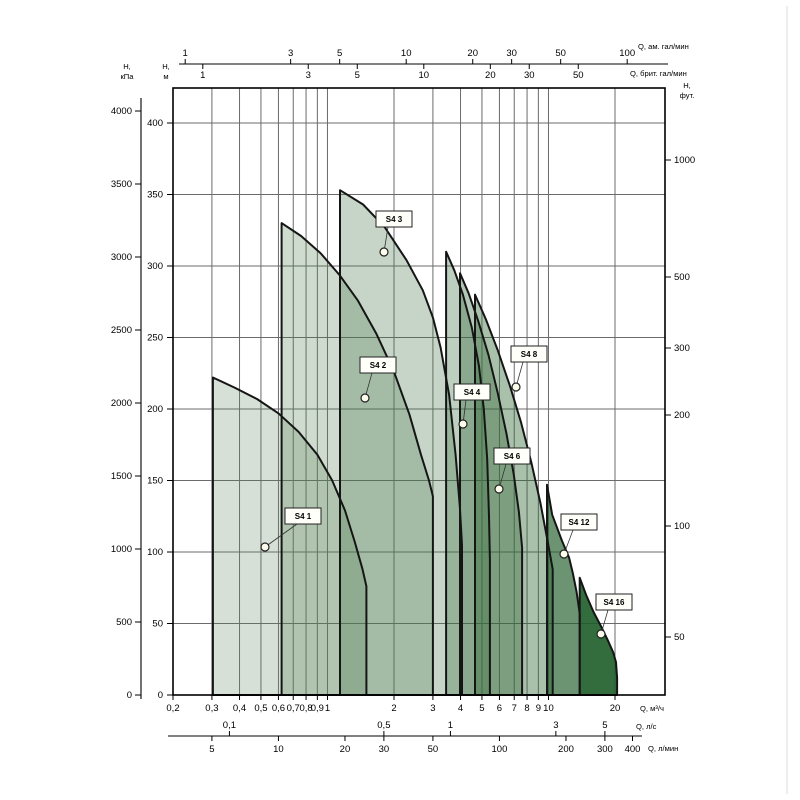  What do you see at coordinates (511, 53) in the screenshot?
I see `usgpm-tick-label: 30` at bounding box center [511, 53].